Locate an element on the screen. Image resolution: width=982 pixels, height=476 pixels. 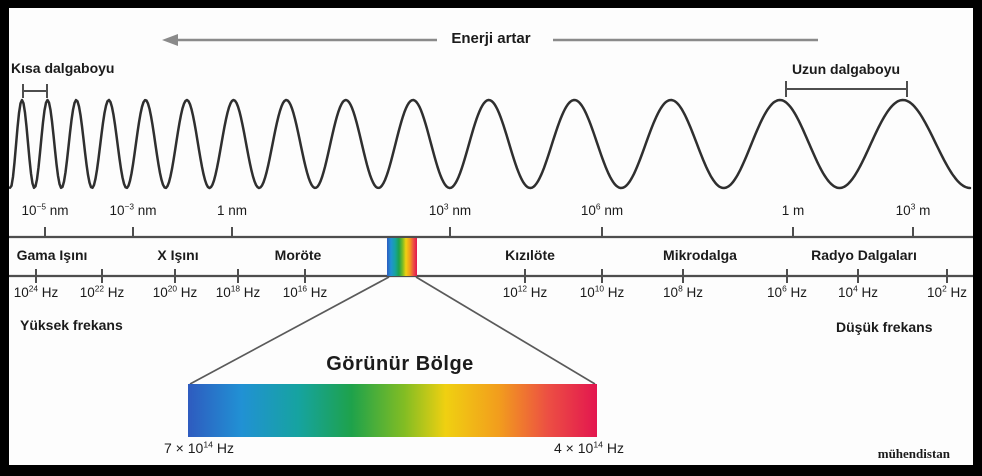
frequency-tick-label-1: 1022 Hz is located at coordinates (102, 291).